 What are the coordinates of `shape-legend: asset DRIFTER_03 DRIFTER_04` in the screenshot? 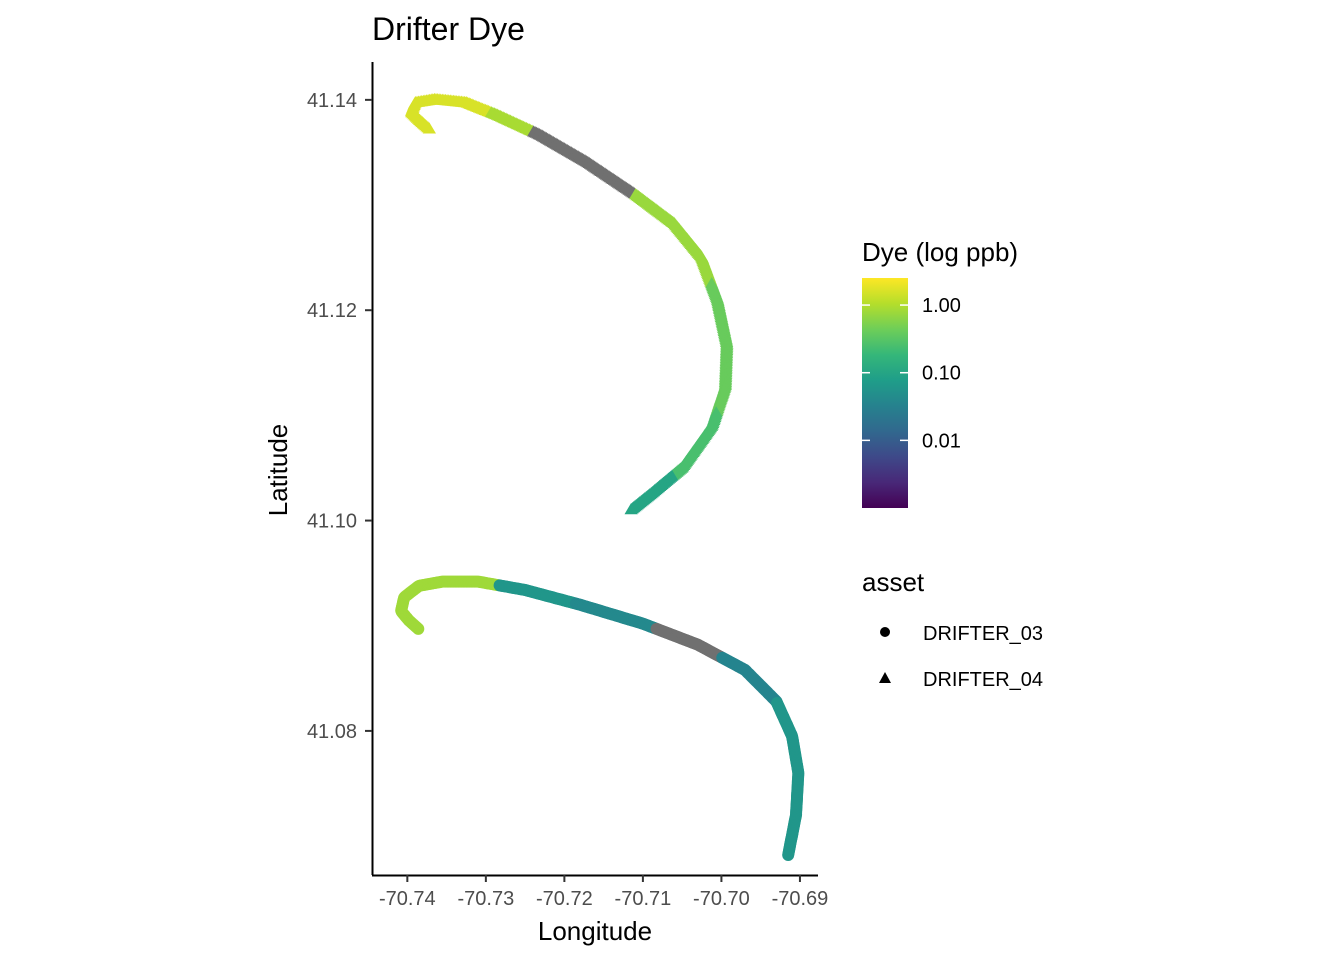 It's located at (952, 629).